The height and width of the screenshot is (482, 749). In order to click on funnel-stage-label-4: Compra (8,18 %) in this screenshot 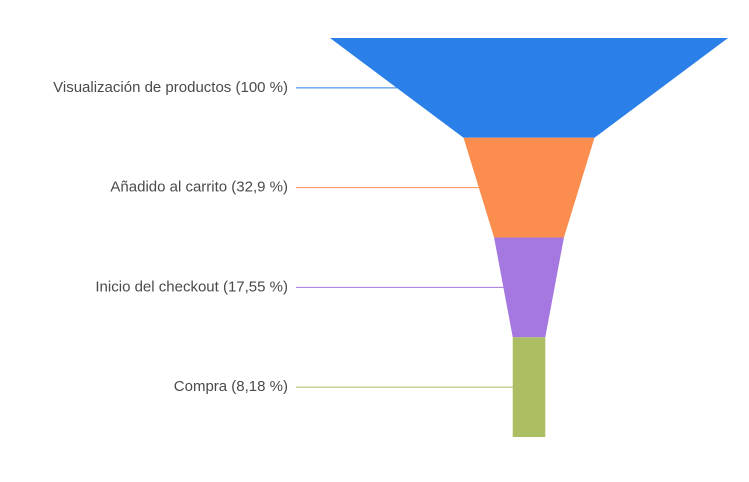, I will do `click(231, 386)`.